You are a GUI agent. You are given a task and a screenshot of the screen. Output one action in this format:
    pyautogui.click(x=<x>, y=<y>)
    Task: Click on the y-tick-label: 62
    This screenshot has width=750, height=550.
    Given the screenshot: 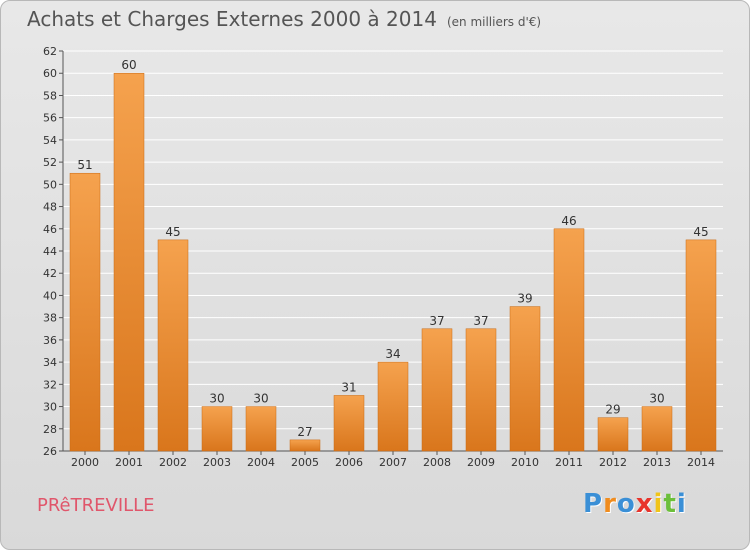 What is the action you would take?
    pyautogui.click(x=50, y=51)
    